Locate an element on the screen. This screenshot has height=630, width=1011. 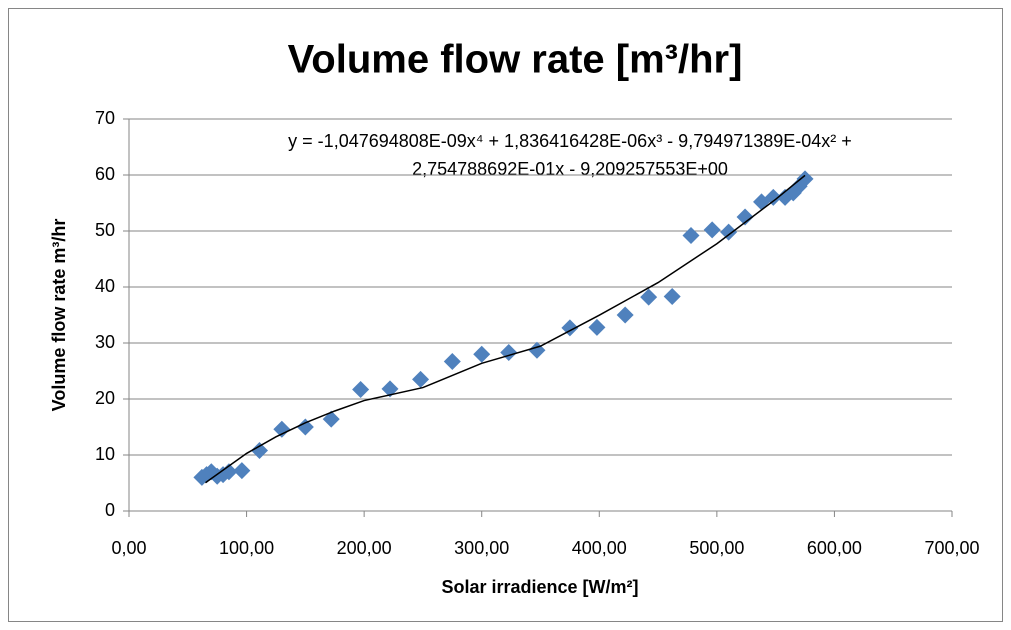
x-tick-label: 300,00 is located at coordinates (481, 548).